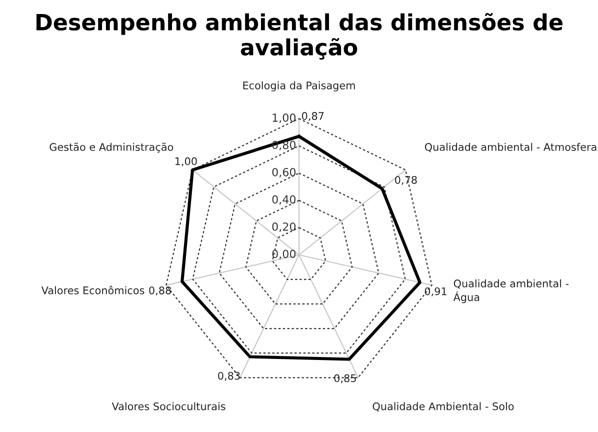 The height and width of the screenshot is (432, 598). Describe the element at coordinates (443, 407) in the screenshot. I see `spoke-label: Qualidade Ambiental - Solo` at that location.